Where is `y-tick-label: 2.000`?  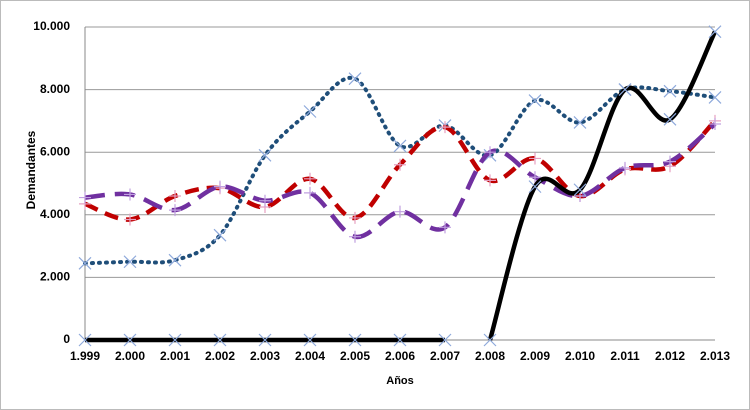 y-tick-label: 2.000 is located at coordinates (55, 277).